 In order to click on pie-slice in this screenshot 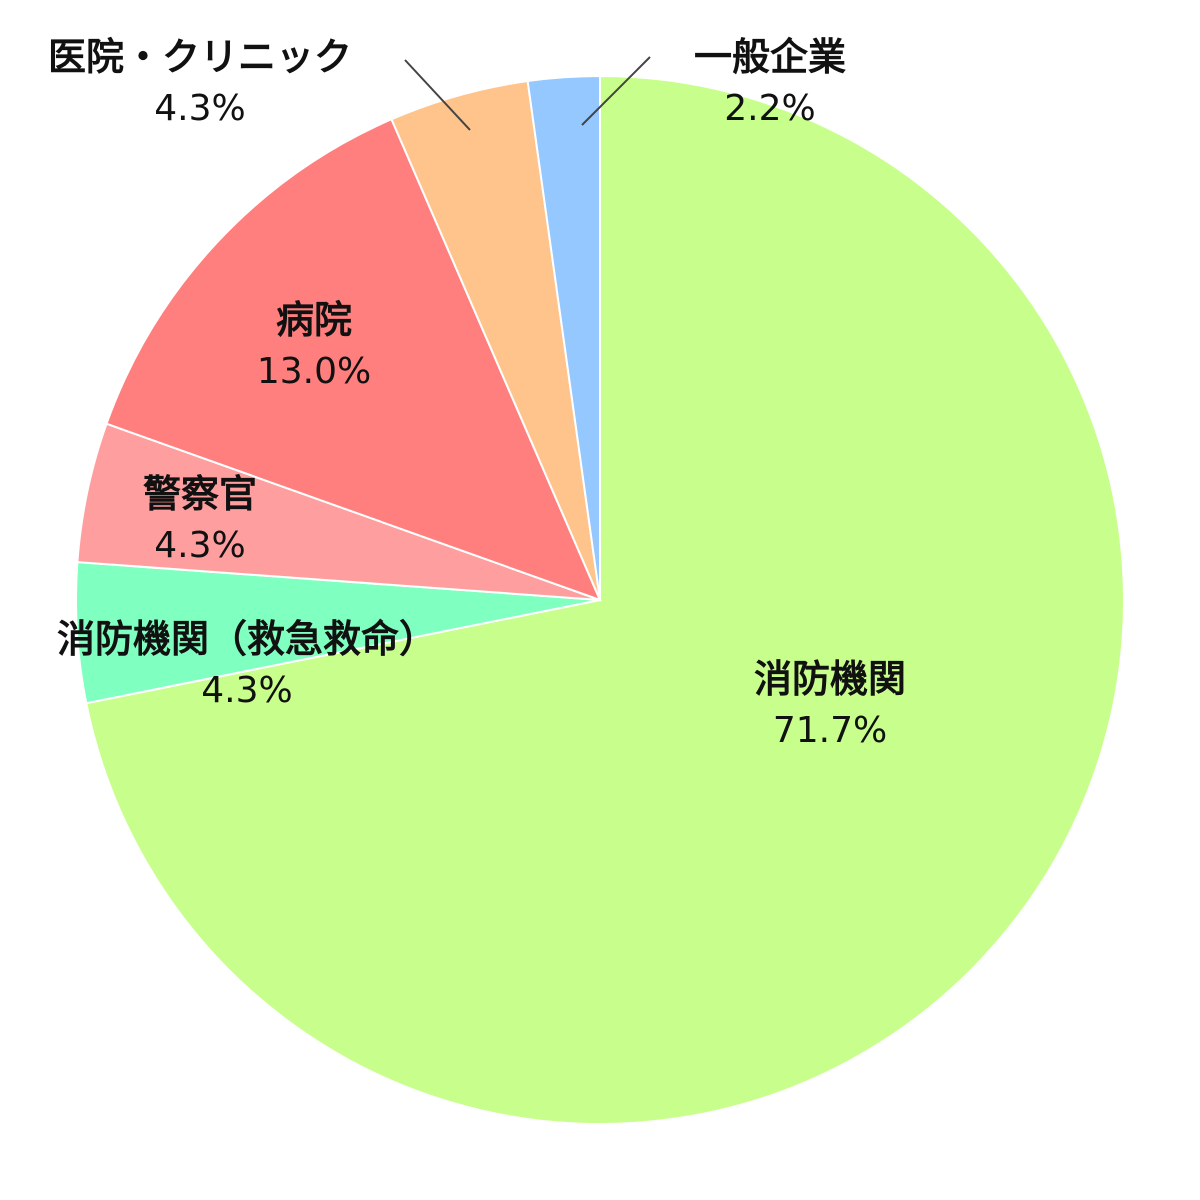, I will do `click(563, 337)`.